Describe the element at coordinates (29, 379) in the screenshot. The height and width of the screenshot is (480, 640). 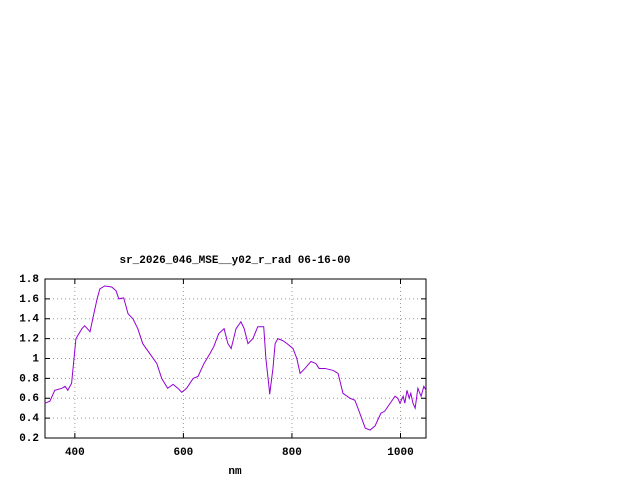
I see `y-tick-label: 0.8` at that location.